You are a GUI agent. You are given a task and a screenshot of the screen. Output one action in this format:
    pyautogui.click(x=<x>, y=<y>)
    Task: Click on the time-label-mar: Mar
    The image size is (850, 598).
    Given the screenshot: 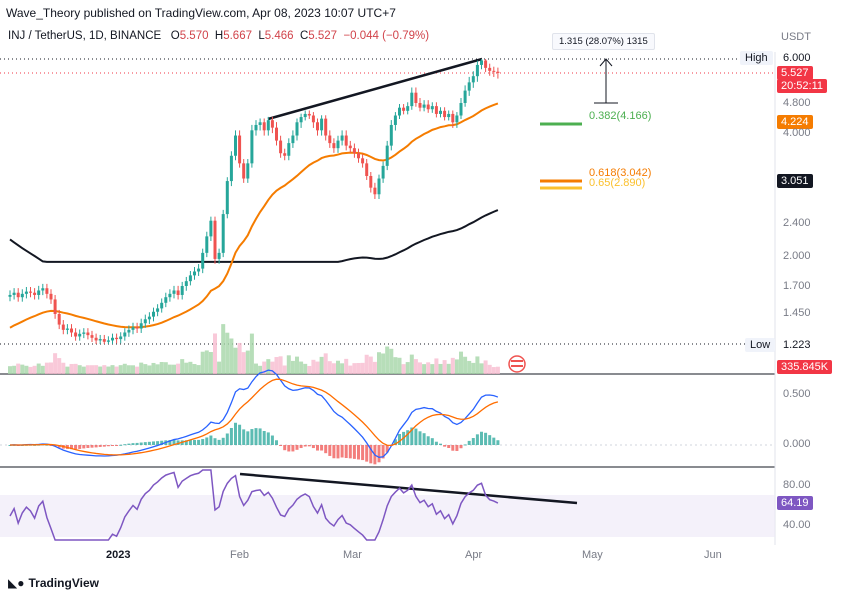 What is the action you would take?
    pyautogui.click(x=352, y=555)
    